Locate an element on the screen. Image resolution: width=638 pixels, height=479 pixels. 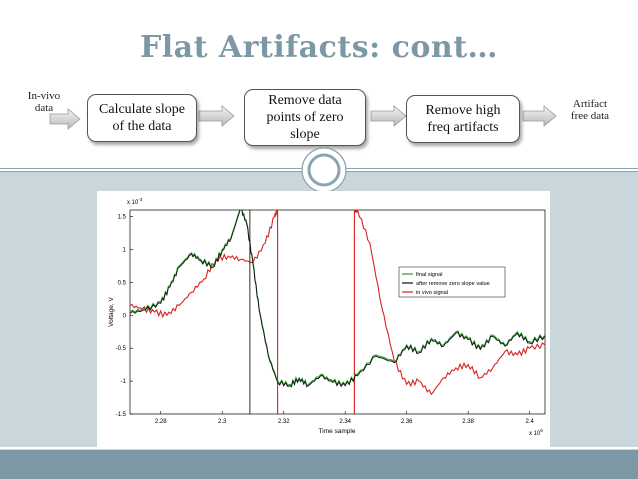
x-multiplier: x 106 is located at coordinates (536, 432).